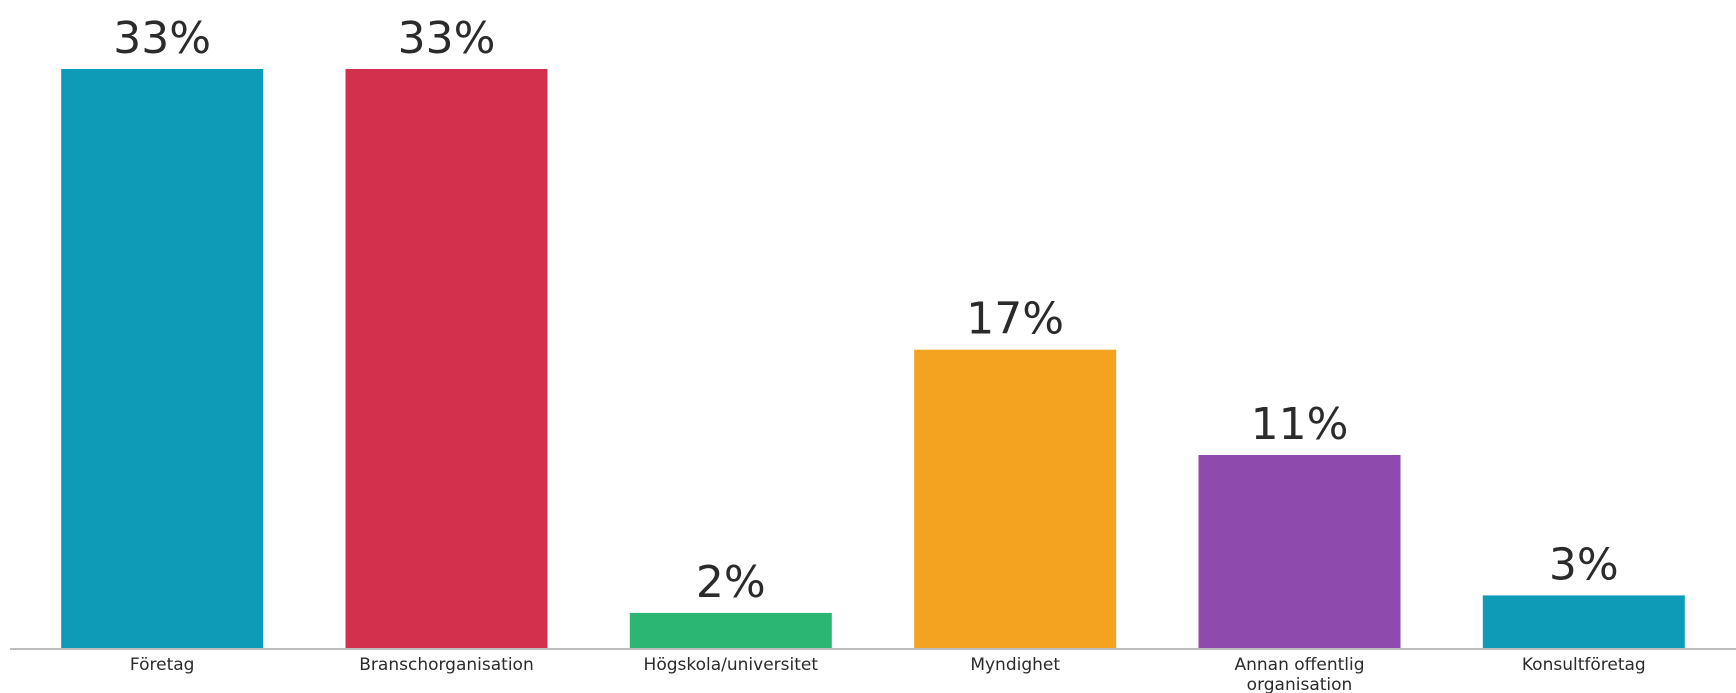  What do you see at coordinates (1584, 665) in the screenshot?
I see `category-label-6: Konsultföretag` at bounding box center [1584, 665].